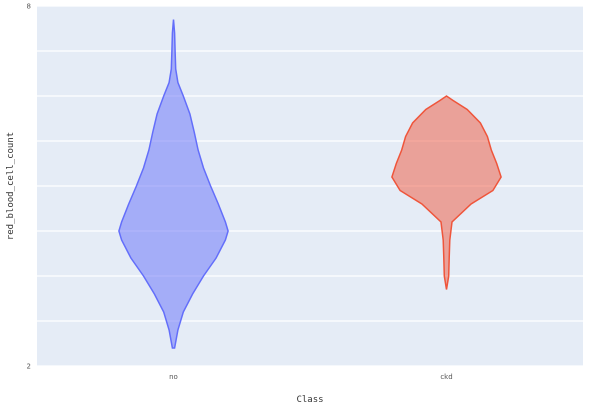 The height and width of the screenshot is (409, 593). I want to click on violin-ckd, so click(446, 192).